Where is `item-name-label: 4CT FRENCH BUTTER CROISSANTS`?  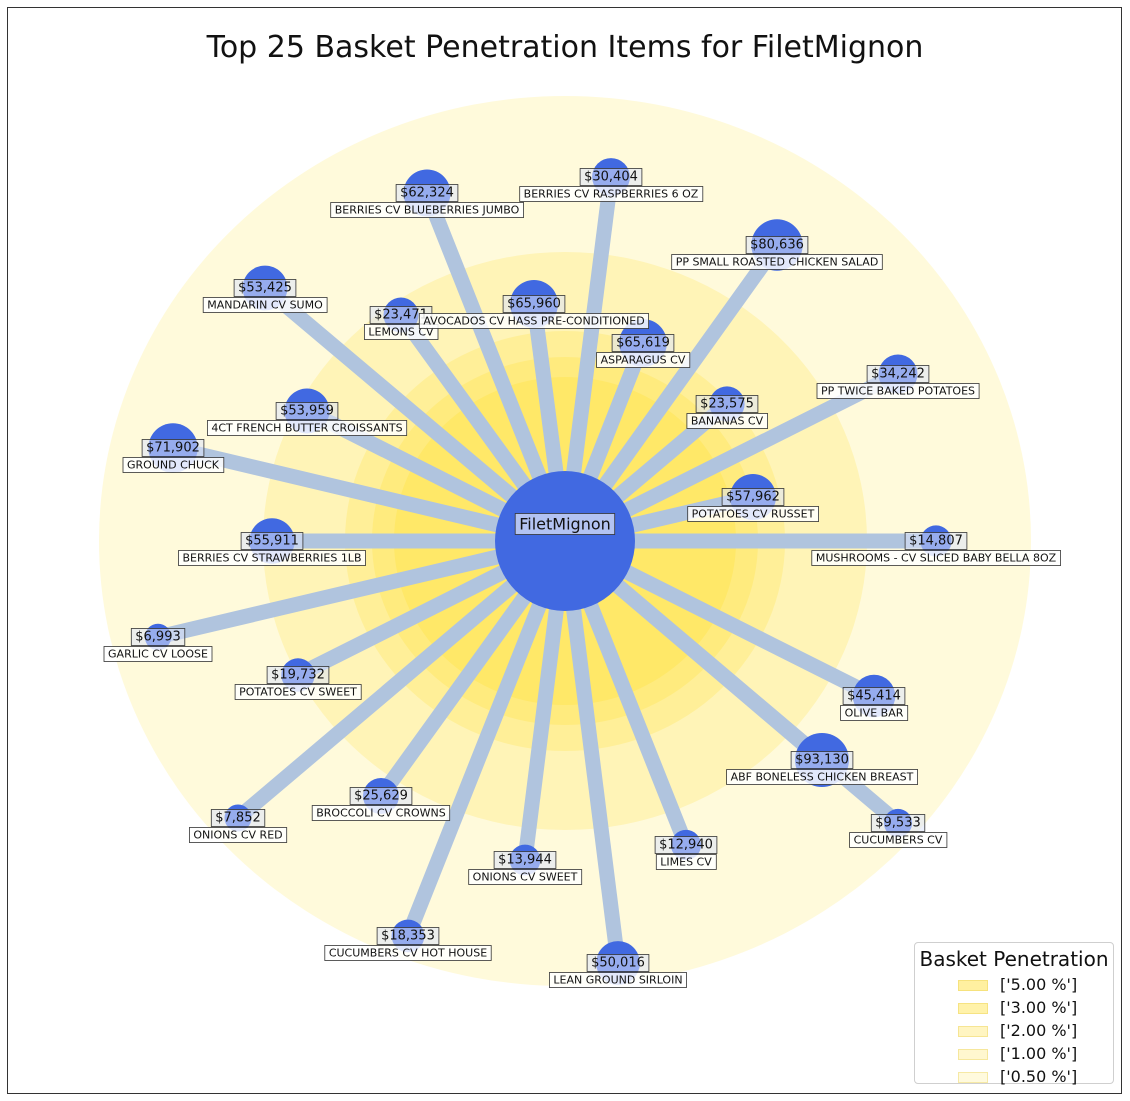
item-name-label: 4CT FRENCH BUTTER CROISSANTS is located at coordinates (306, 428).